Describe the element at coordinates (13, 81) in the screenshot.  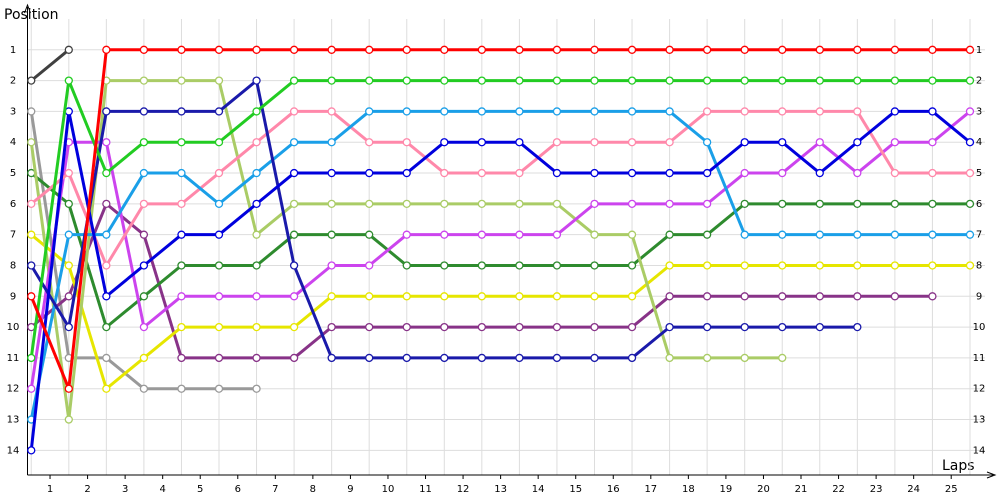
I see `y-tick-label: 2` at that location.